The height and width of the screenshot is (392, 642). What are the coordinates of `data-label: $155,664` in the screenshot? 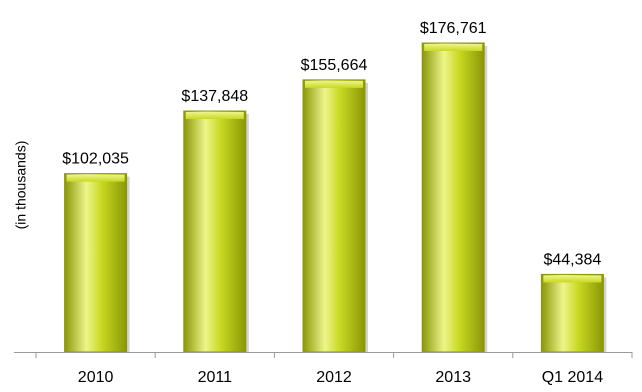 It's located at (334, 65).